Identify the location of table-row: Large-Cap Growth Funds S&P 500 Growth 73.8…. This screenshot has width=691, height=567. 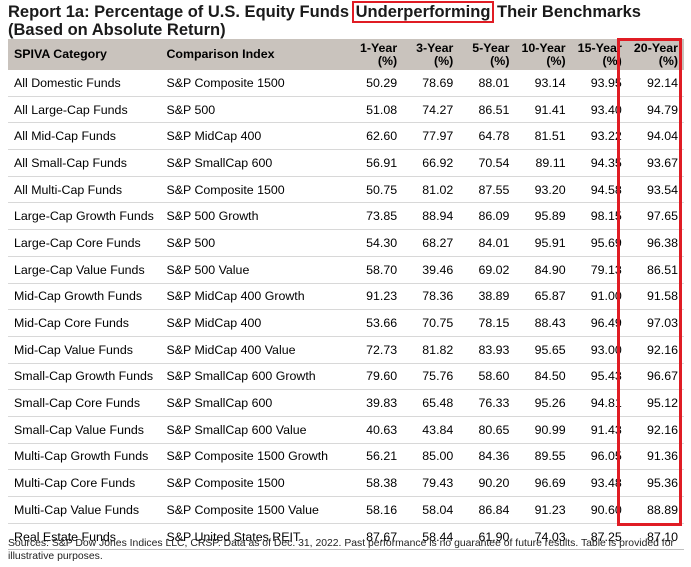
(346, 216).